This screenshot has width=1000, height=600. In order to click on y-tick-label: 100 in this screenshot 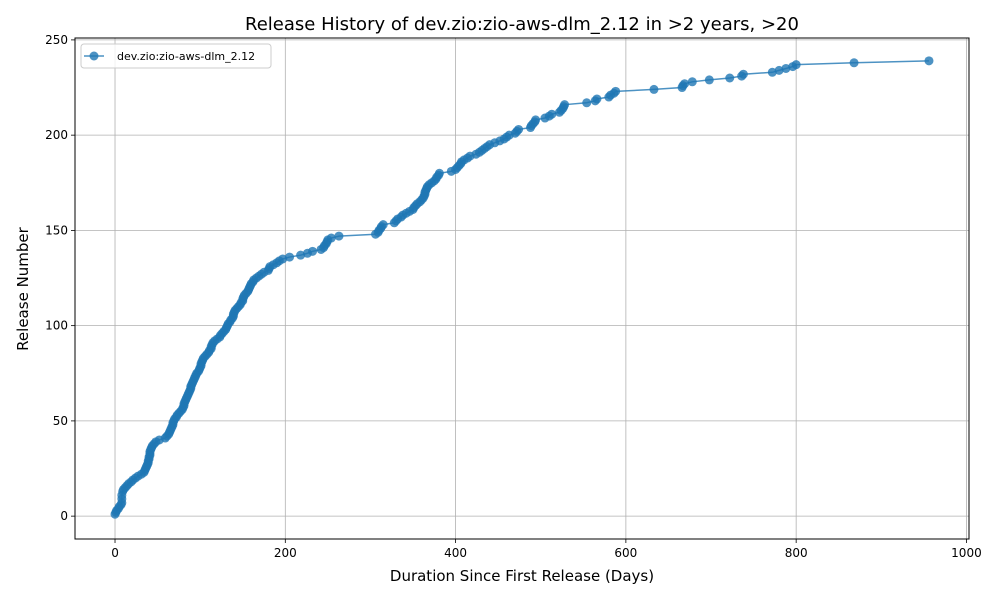, I will do `click(56, 326)`.